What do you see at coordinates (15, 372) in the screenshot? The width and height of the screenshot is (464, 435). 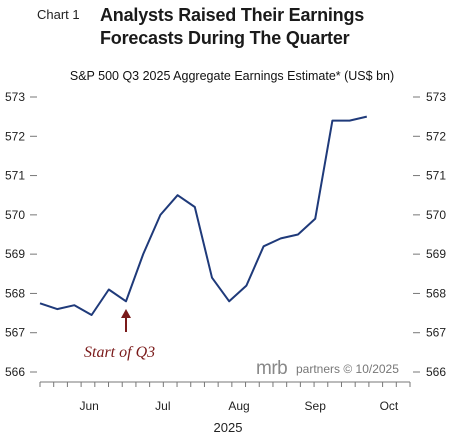 I see `y-tick-label-left: 566` at bounding box center [15, 372].